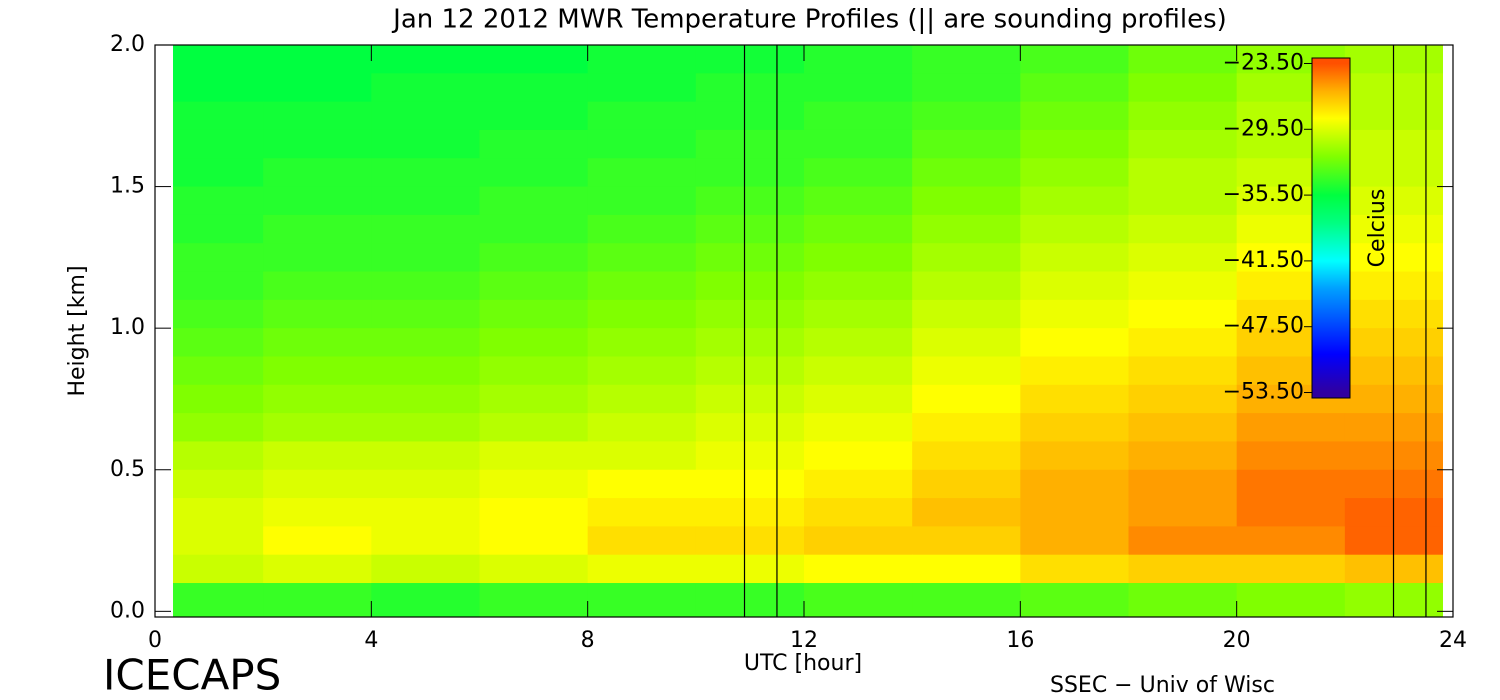 This screenshot has width=1500, height=700. I want to click on y-tick-label: 0.0, so click(127, 610).